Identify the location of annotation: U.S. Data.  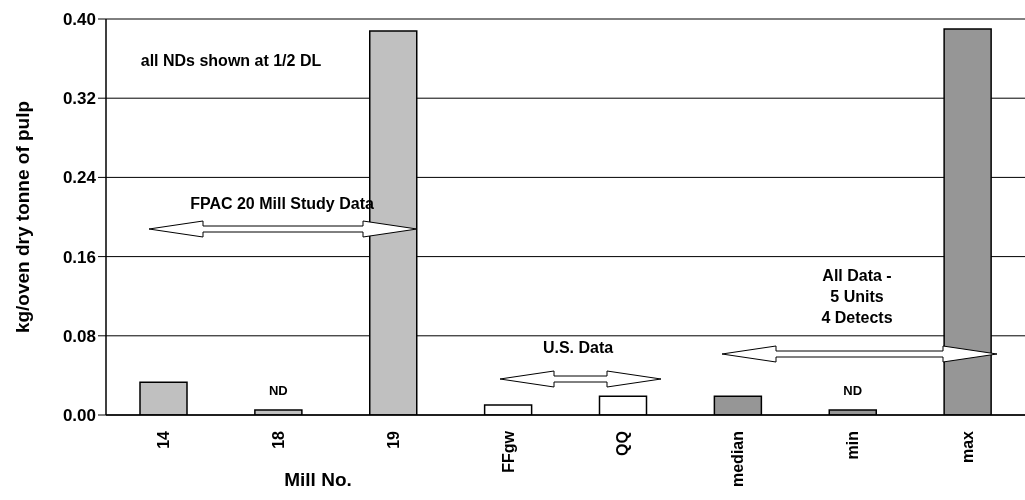
(578, 347).